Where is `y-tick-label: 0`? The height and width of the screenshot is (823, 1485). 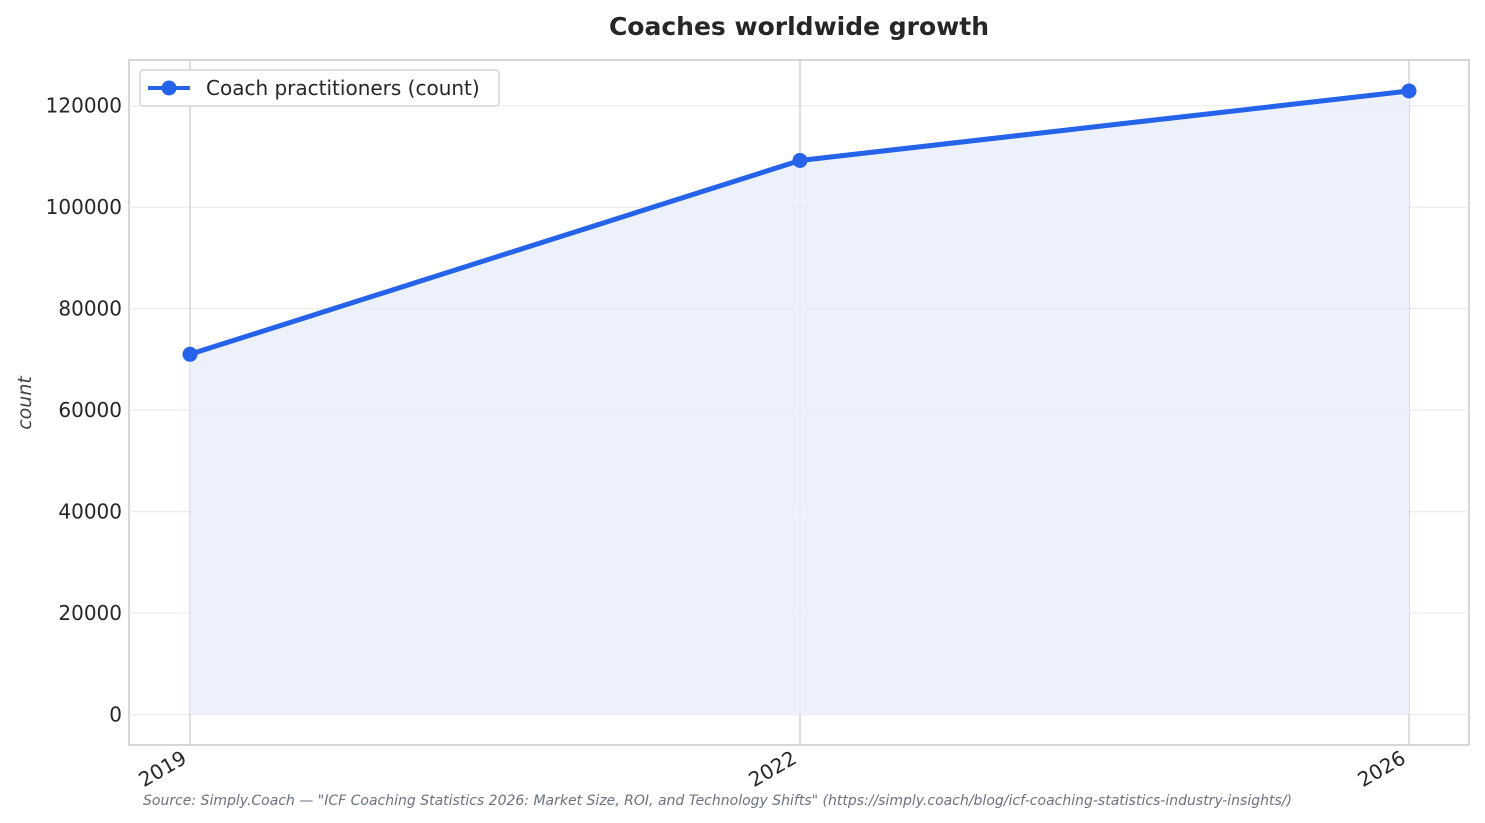 y-tick-label: 0 is located at coordinates (115, 715).